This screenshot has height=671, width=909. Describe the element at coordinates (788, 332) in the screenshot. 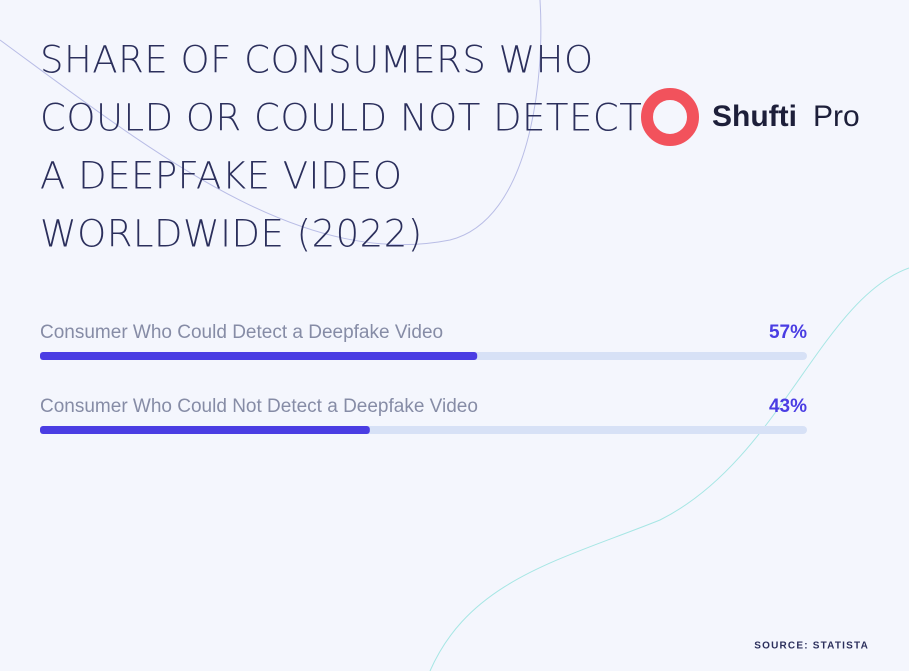

I see `value-label: 57%` at that location.